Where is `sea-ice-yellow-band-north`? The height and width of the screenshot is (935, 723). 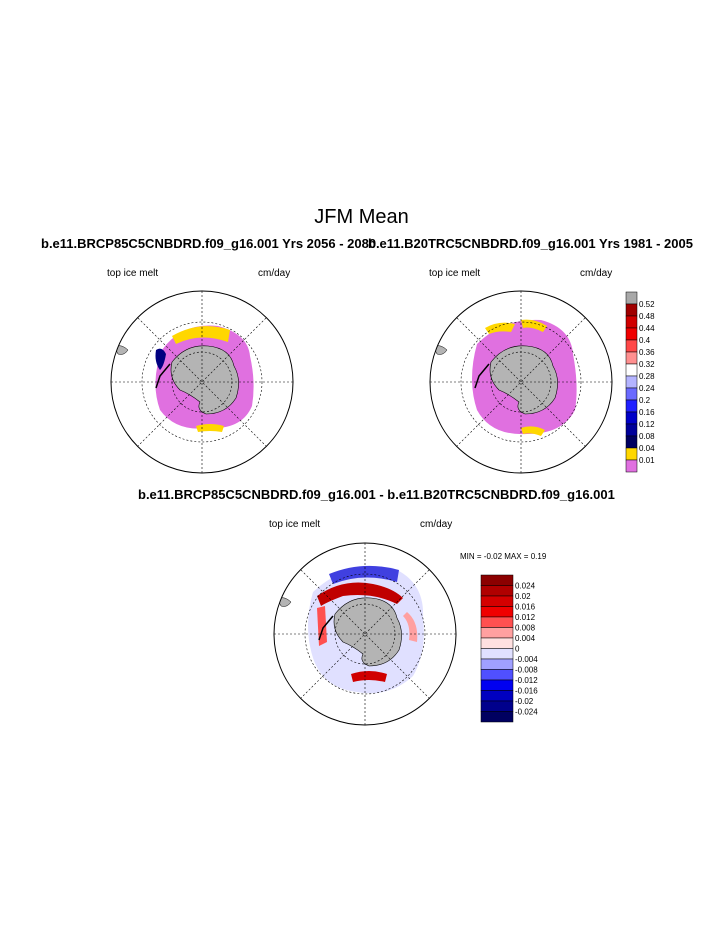 sea-ice-yellow-band-north is located at coordinates (201, 335).